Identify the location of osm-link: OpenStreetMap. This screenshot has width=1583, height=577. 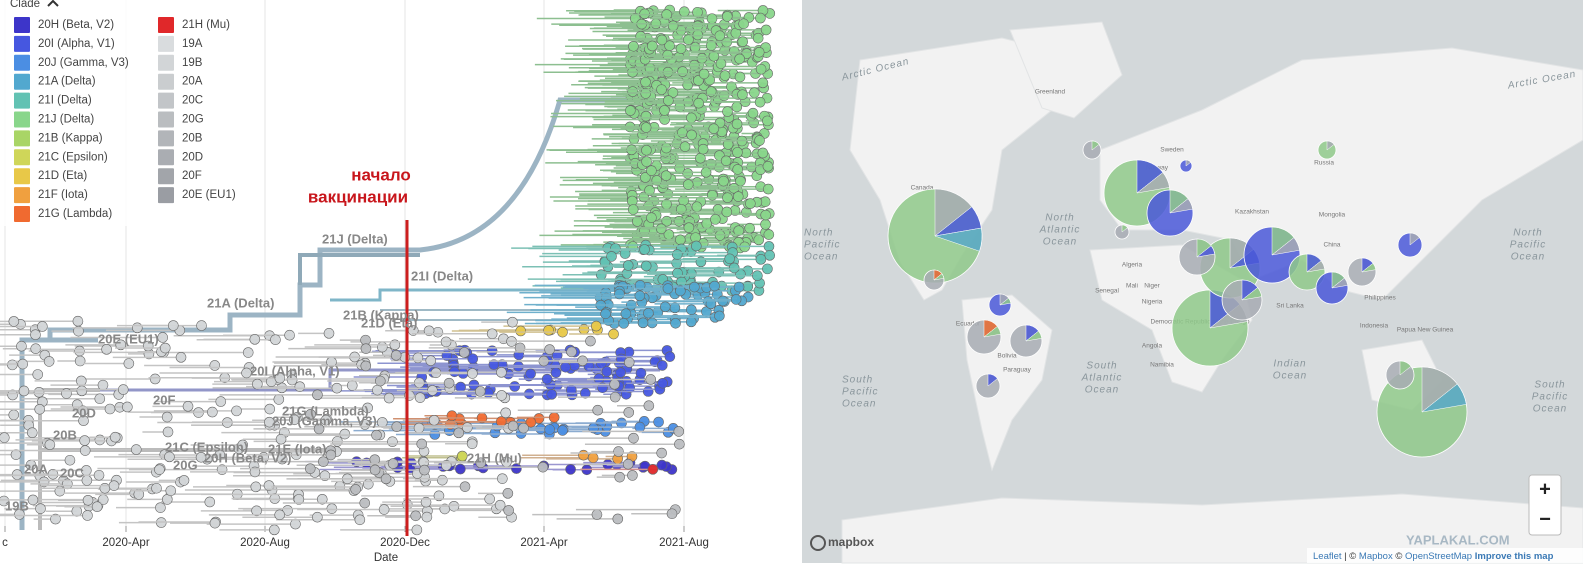
(1438, 556).